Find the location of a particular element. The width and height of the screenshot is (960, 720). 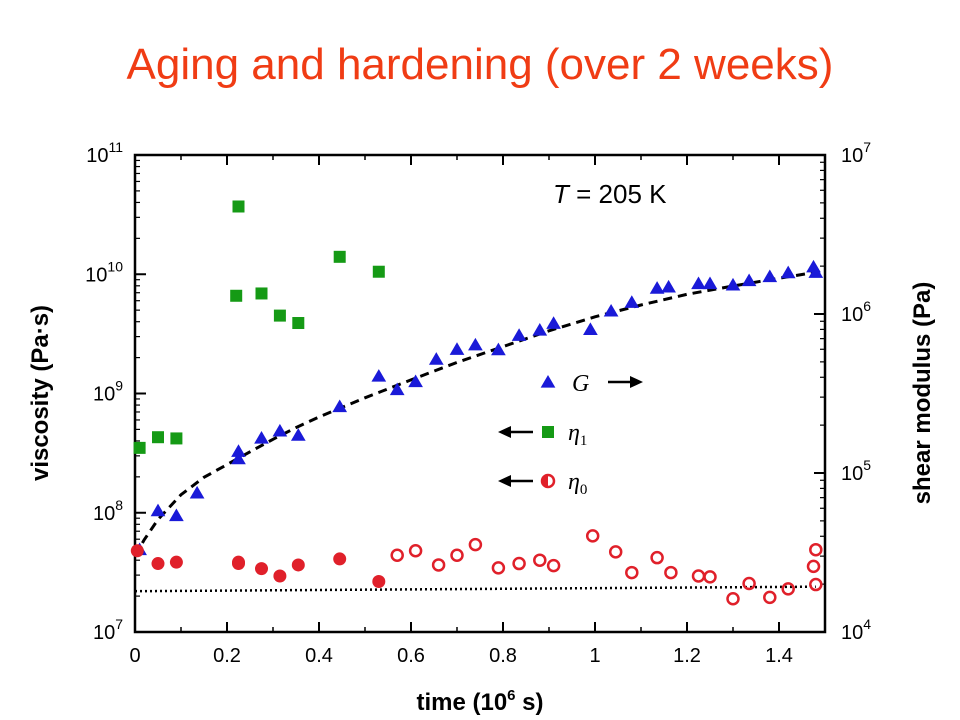

x-axis-label: time (106 s) is located at coordinates (479, 701).